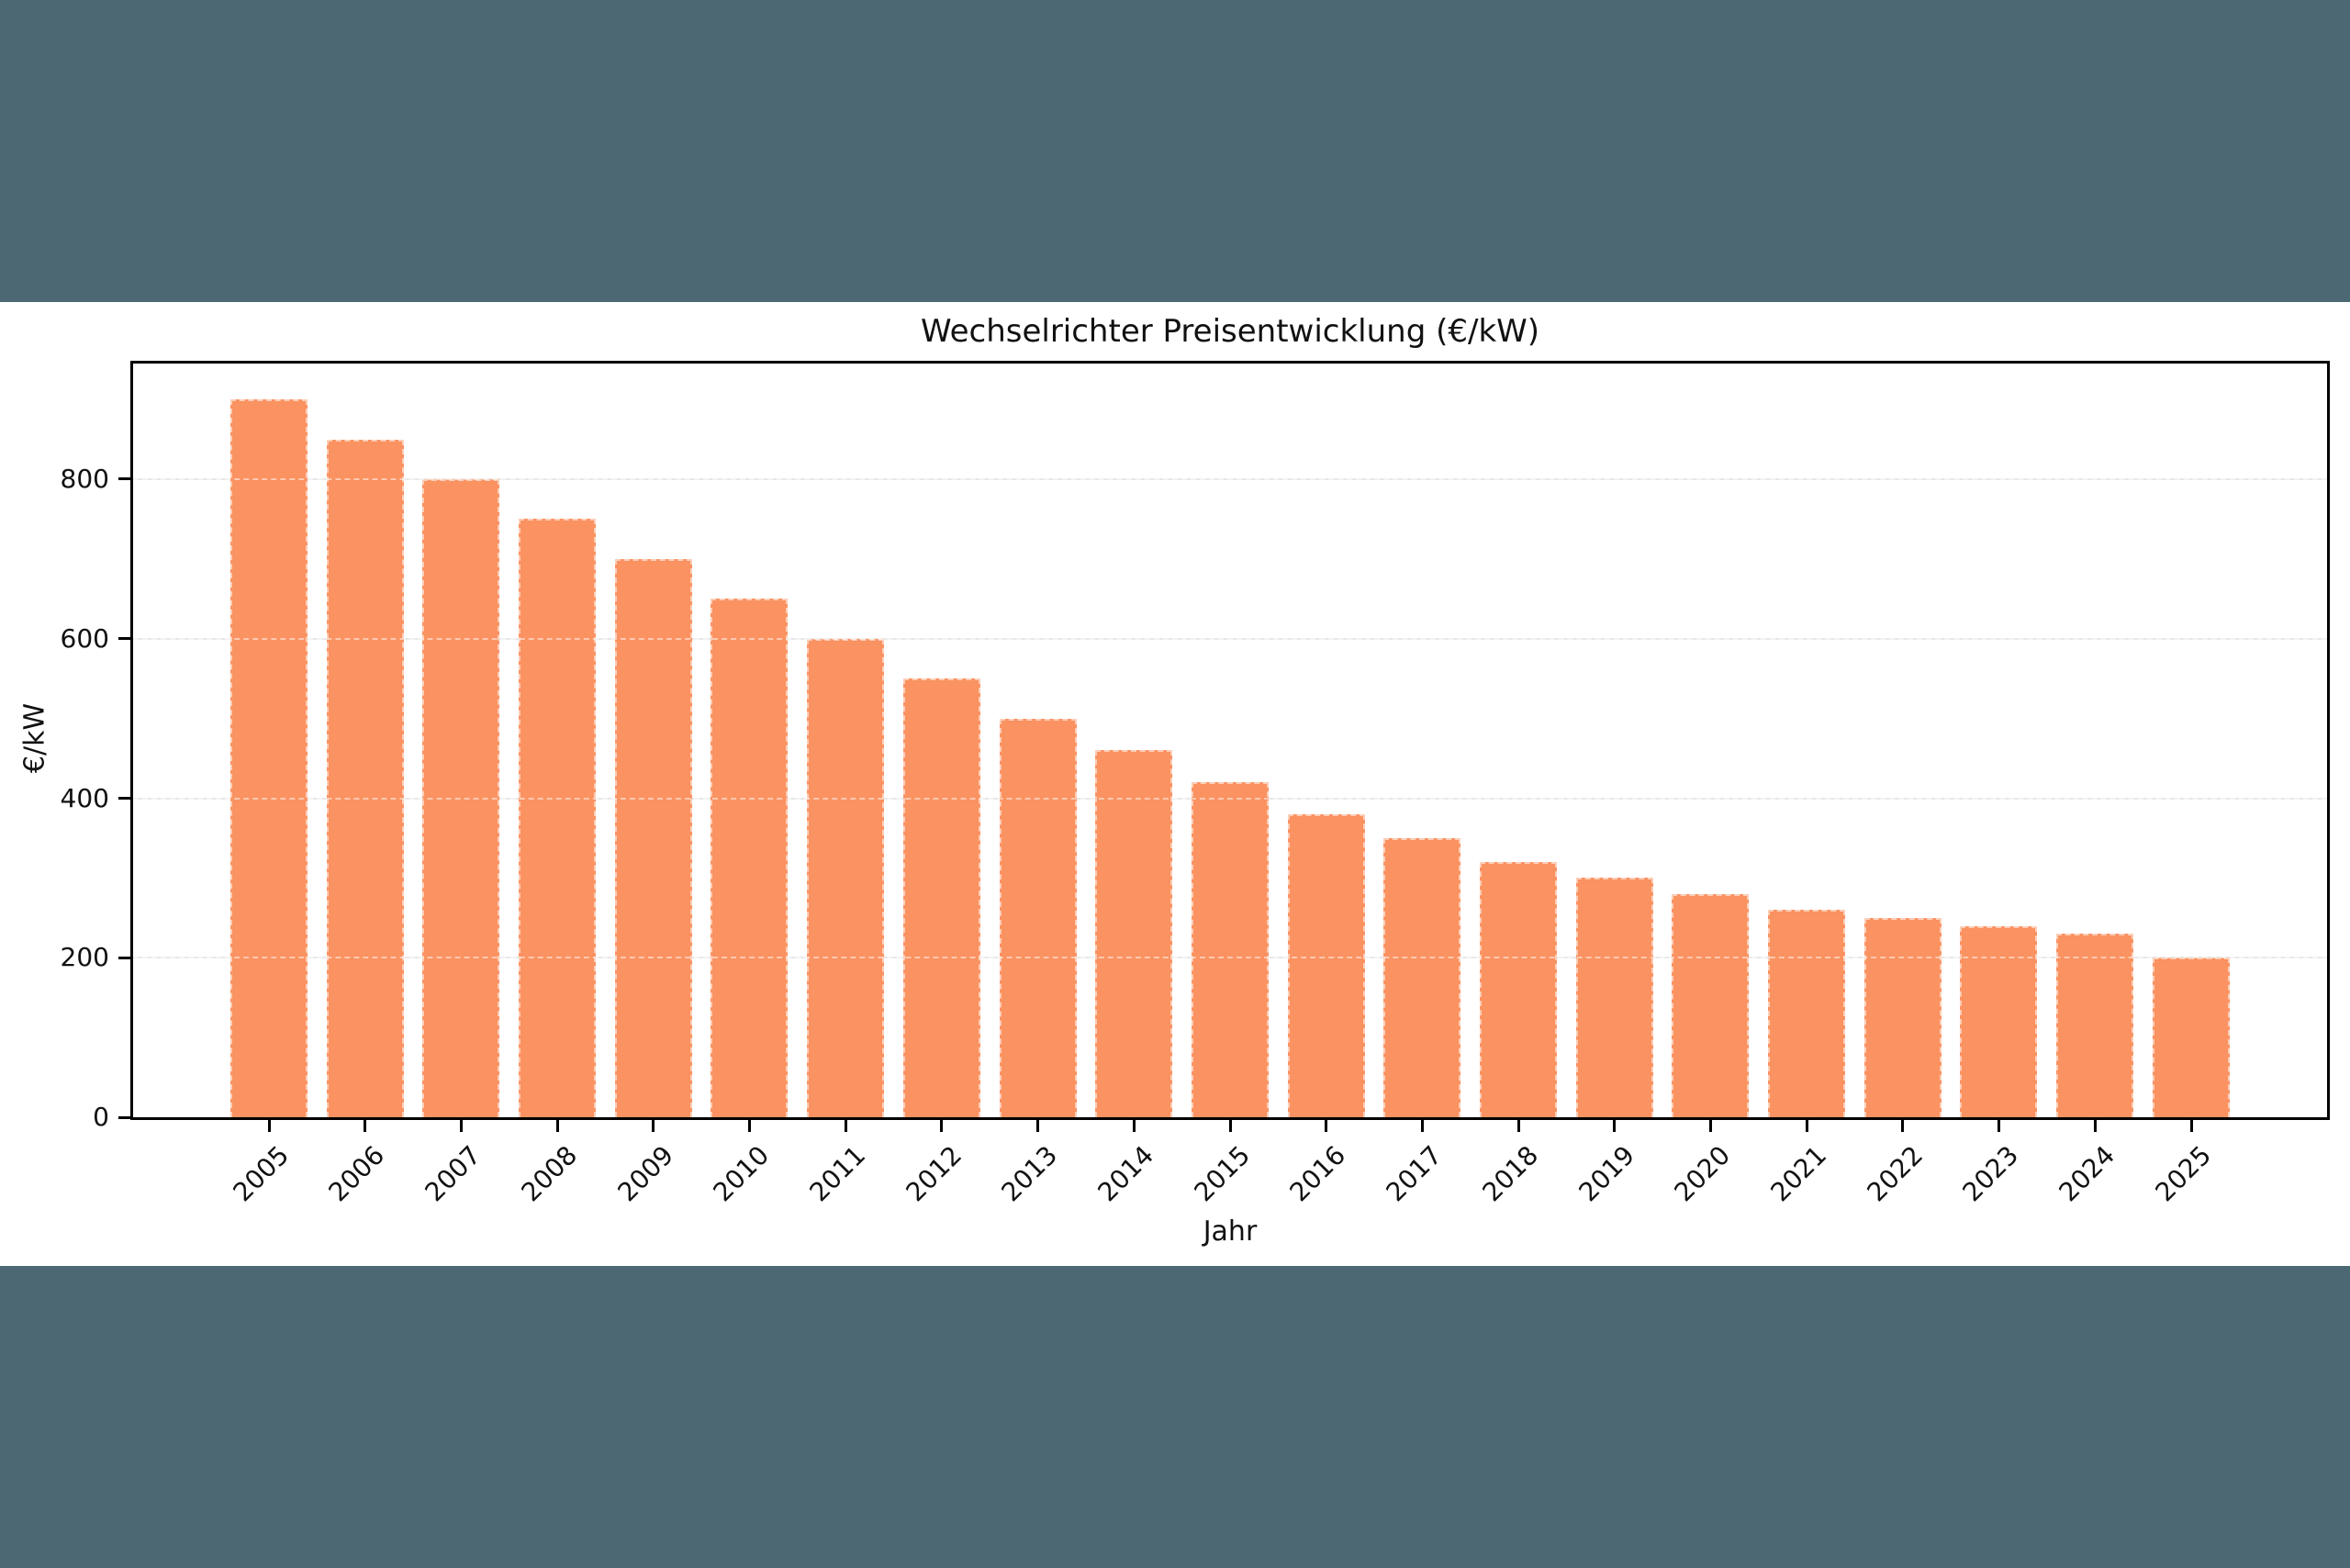 This screenshot has height=1568, width=2350. What do you see at coordinates (1903, 1126) in the screenshot?
I see `x-tick-mark-2022` at bounding box center [1903, 1126].